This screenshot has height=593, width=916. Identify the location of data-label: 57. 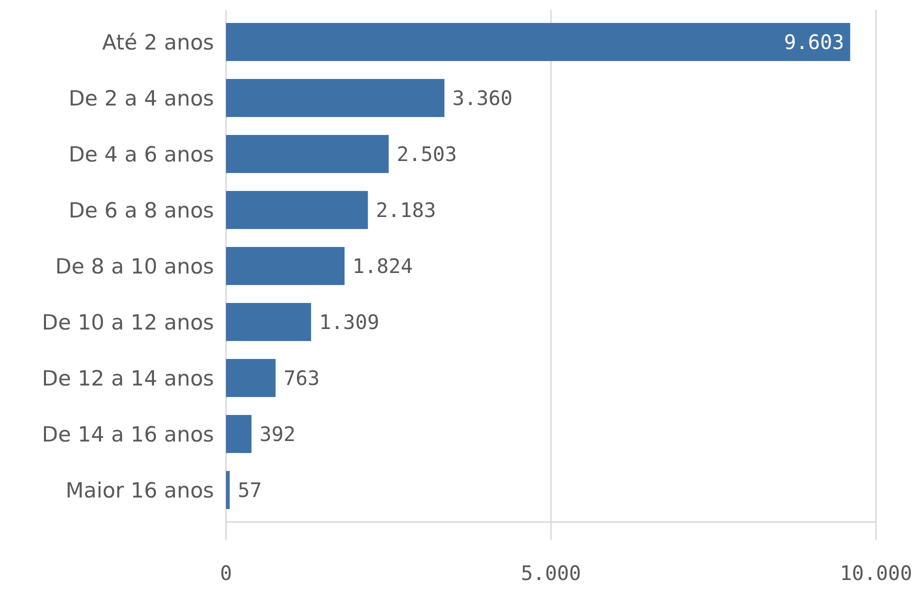
(250, 490).